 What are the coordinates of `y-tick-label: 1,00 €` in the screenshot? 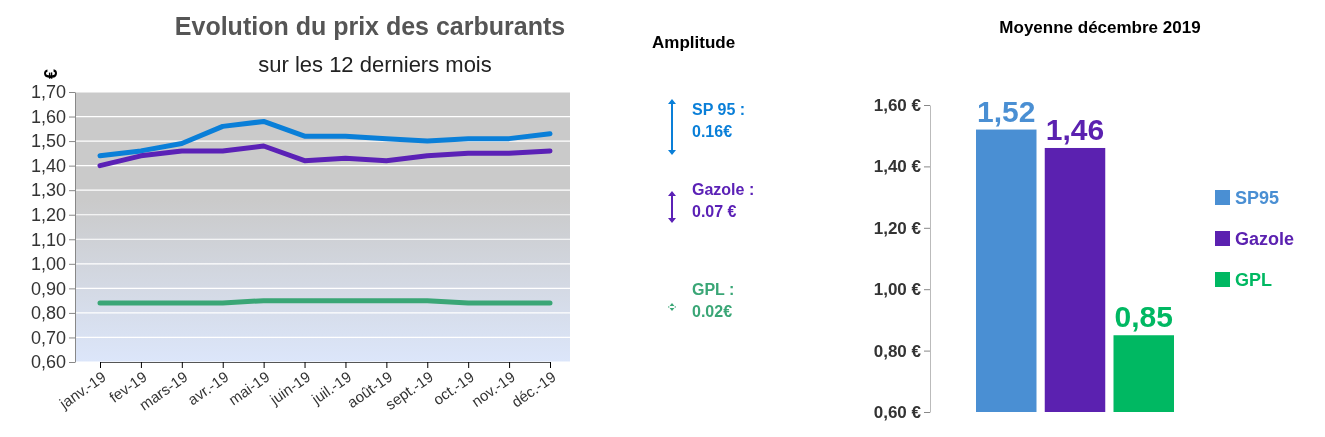 It's located at (897, 290).